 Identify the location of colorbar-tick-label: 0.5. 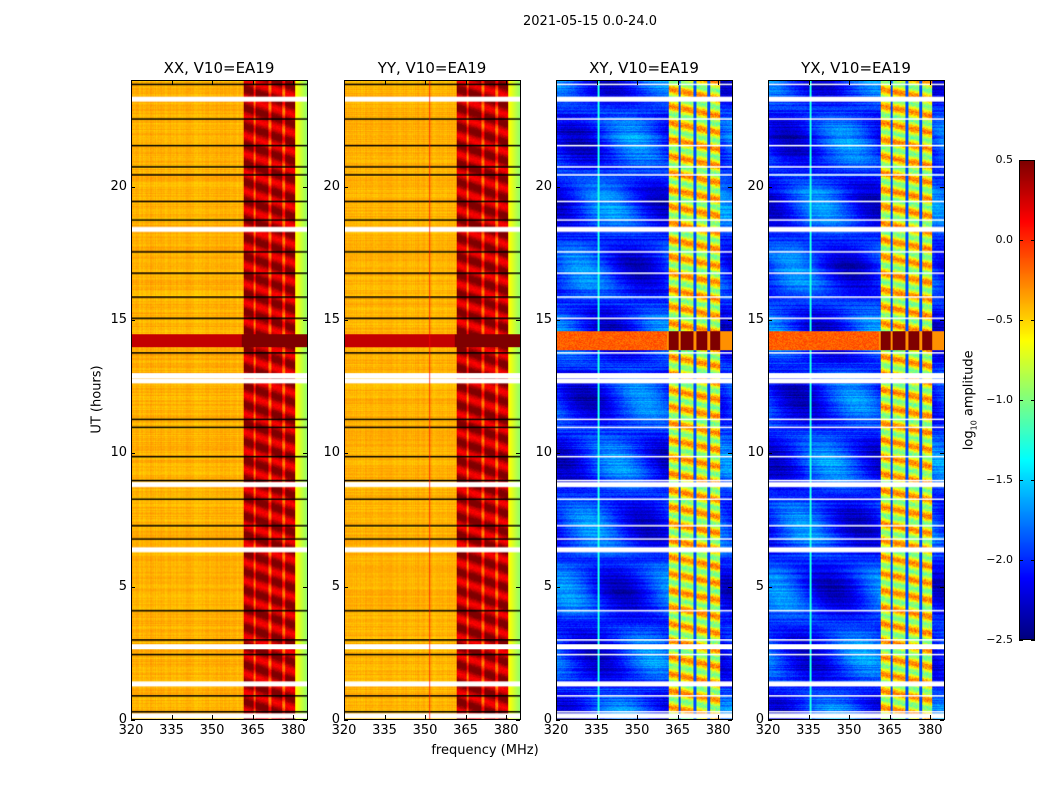
(1004, 159).